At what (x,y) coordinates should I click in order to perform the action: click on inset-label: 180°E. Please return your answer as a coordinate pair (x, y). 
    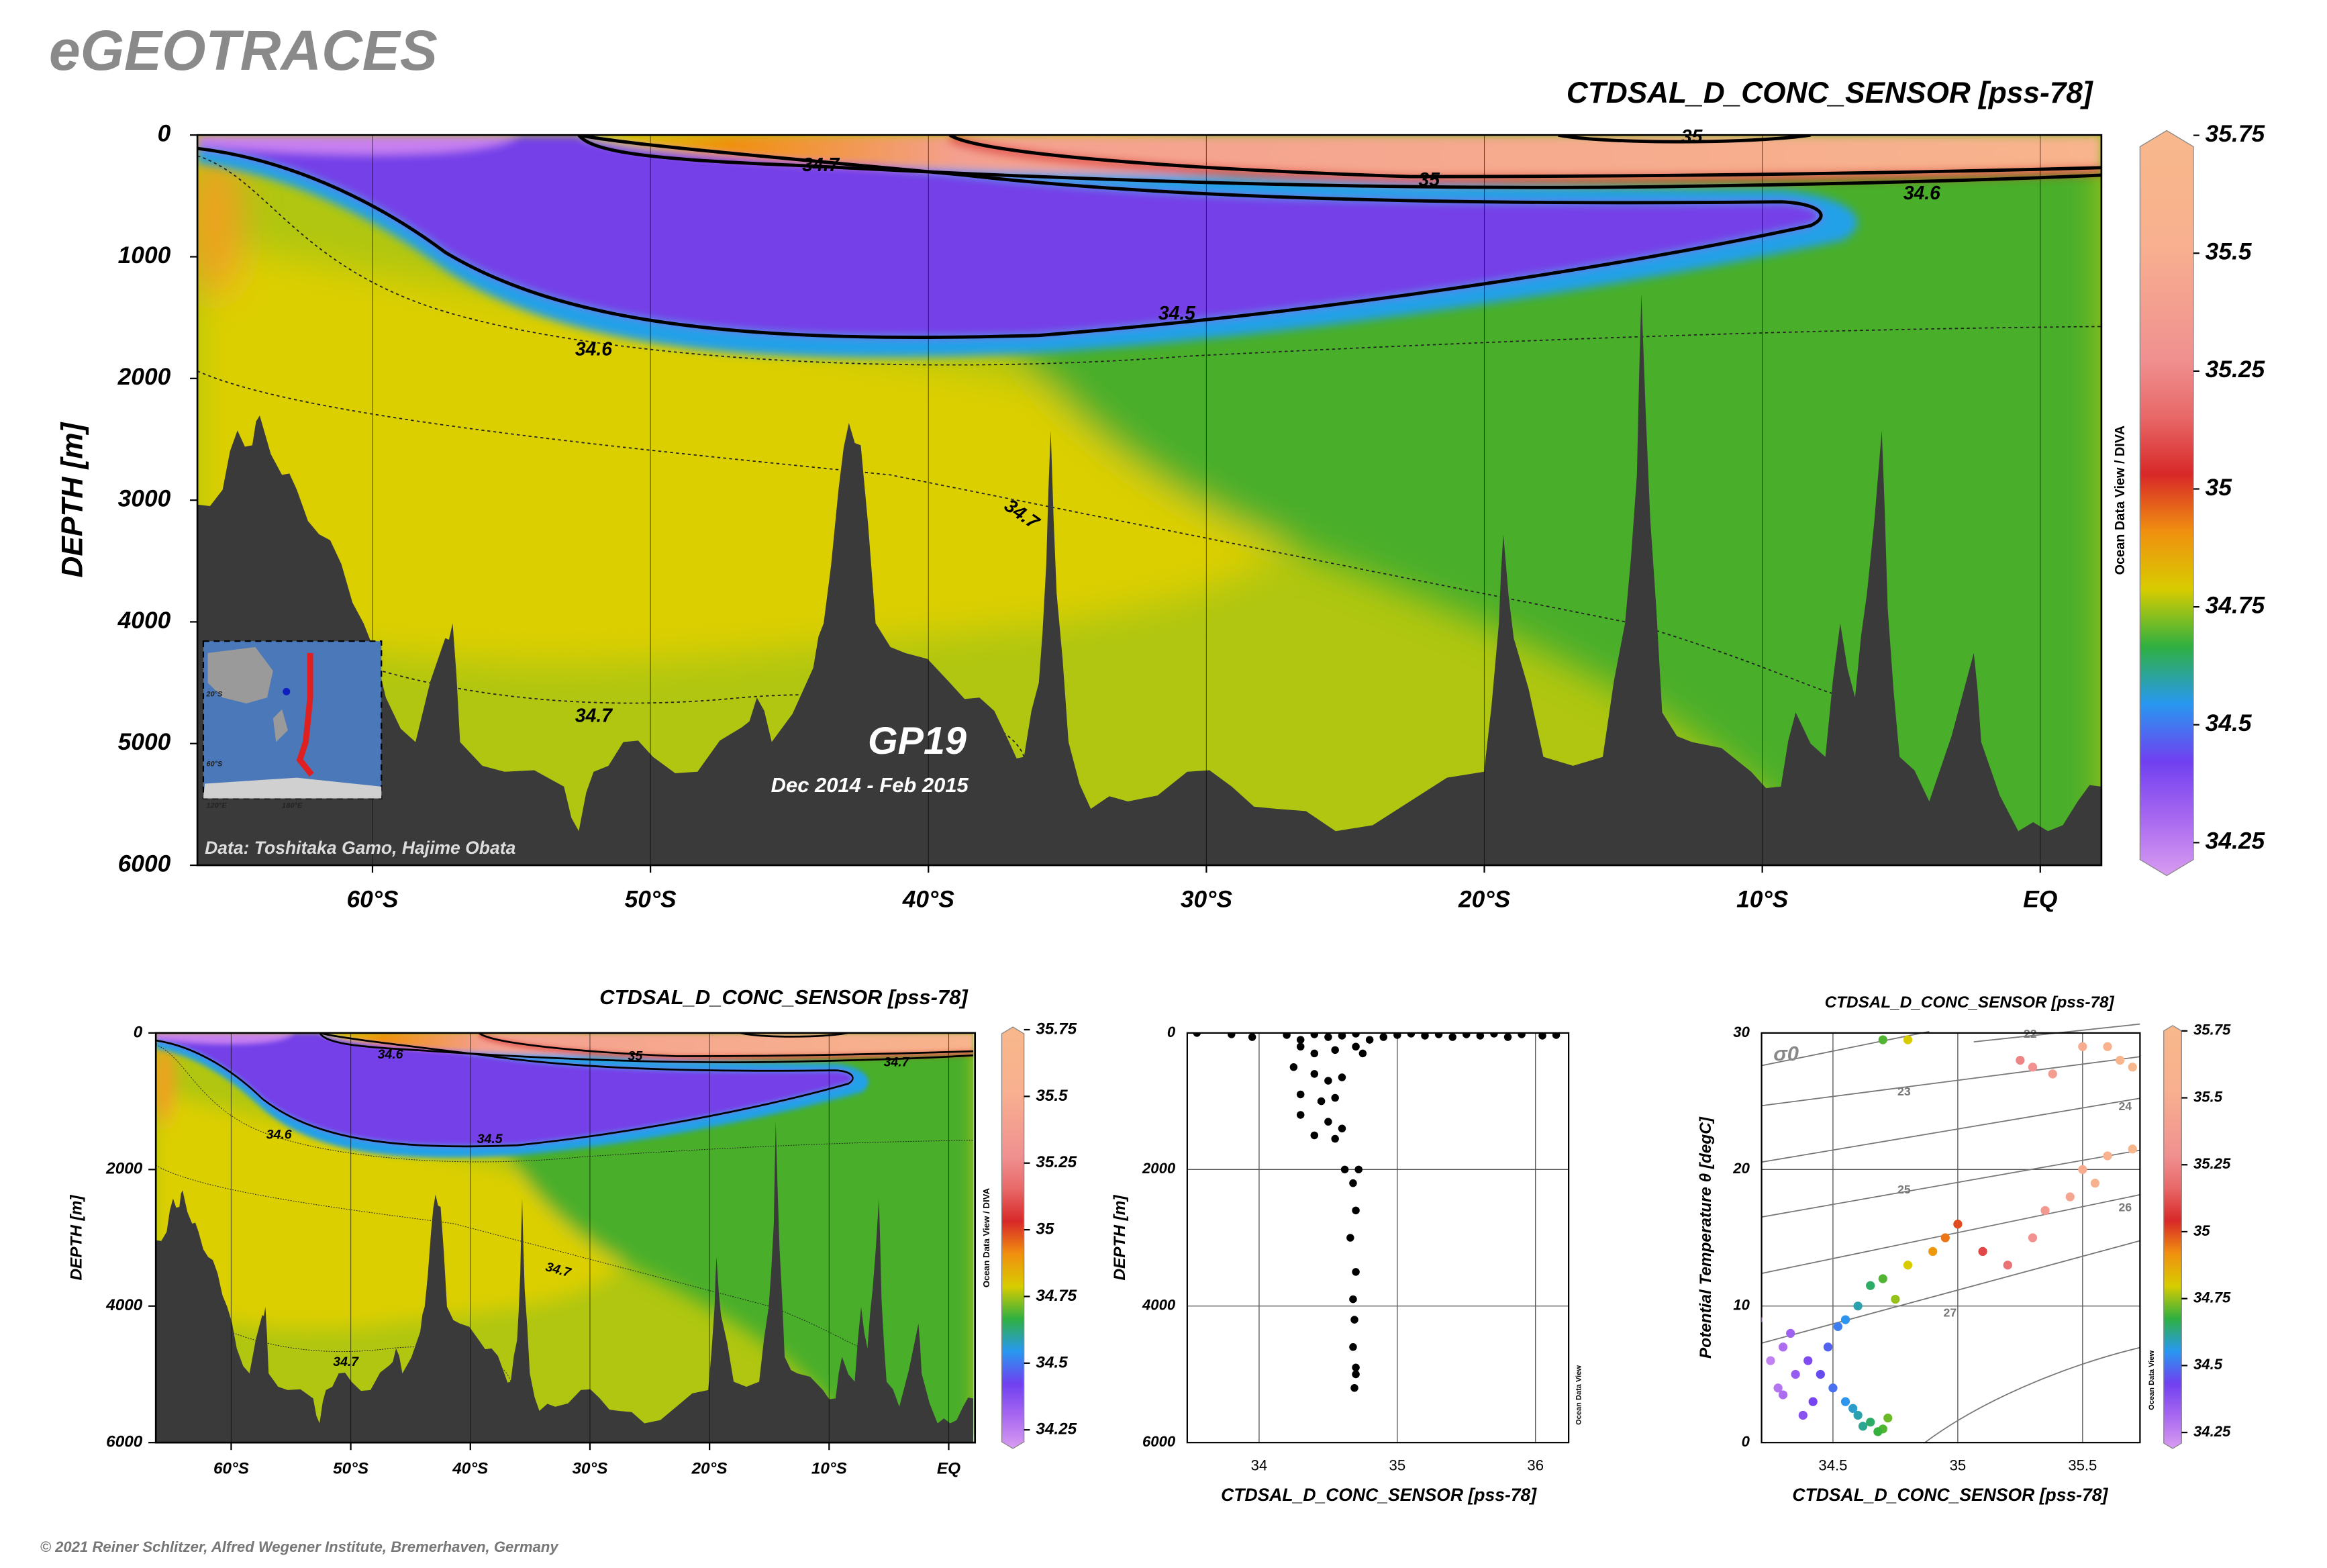
    Looking at the image, I should click on (292, 806).